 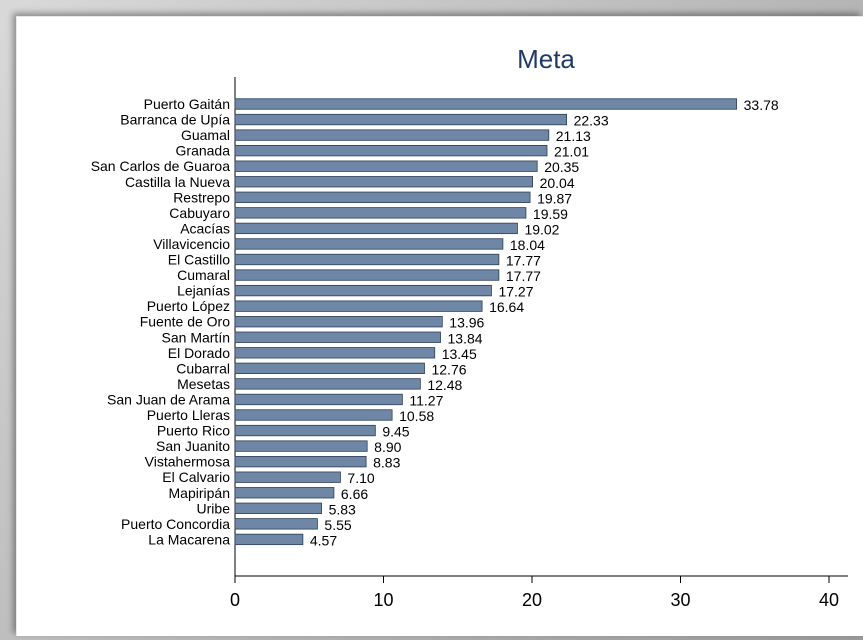 What do you see at coordinates (360, 478) in the screenshot?
I see `value-label: 7.10` at bounding box center [360, 478].